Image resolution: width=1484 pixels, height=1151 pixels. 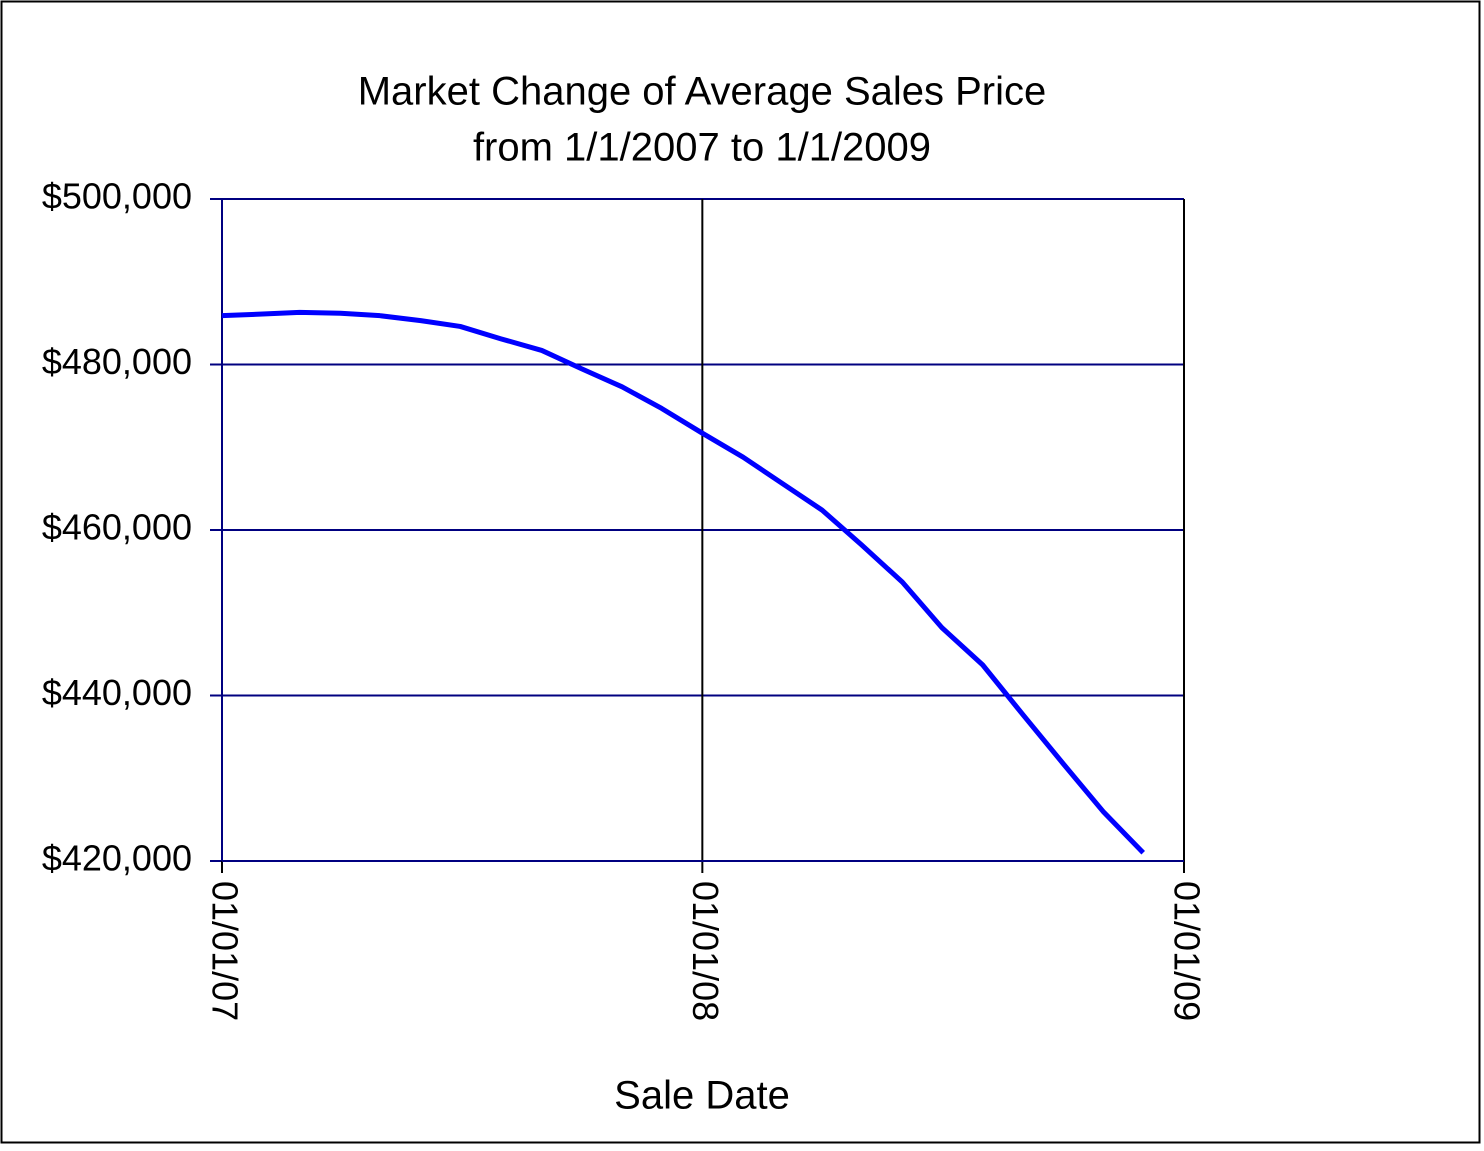 What do you see at coordinates (224, 951) in the screenshot?
I see `x-tick-label: 01/01/07` at bounding box center [224, 951].